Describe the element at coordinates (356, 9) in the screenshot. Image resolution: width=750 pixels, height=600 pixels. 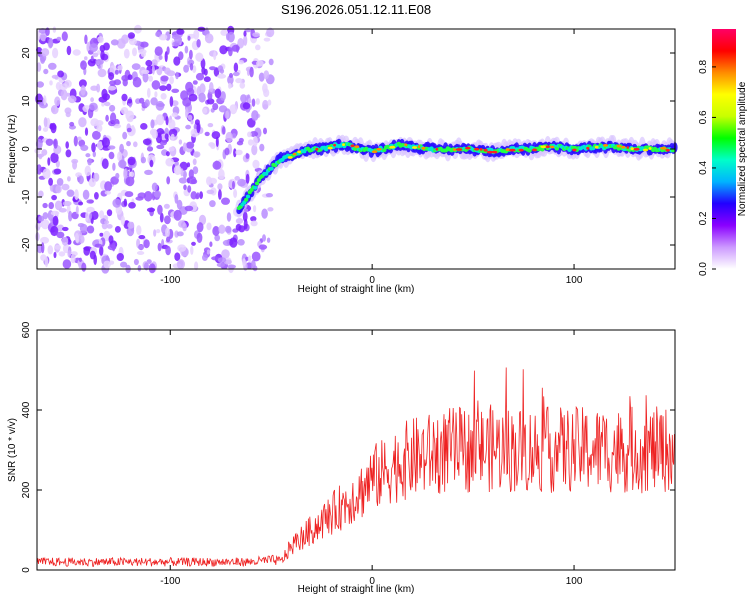
I see `figure-title: S196.2026.051.12.11.E08` at that location.